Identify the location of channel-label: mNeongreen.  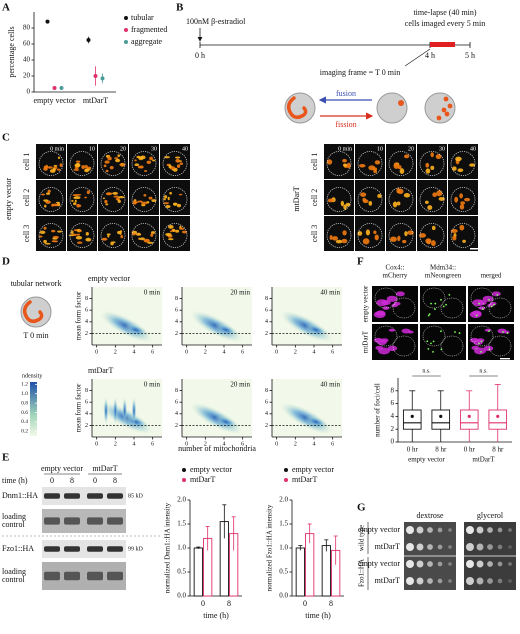
(443, 276).